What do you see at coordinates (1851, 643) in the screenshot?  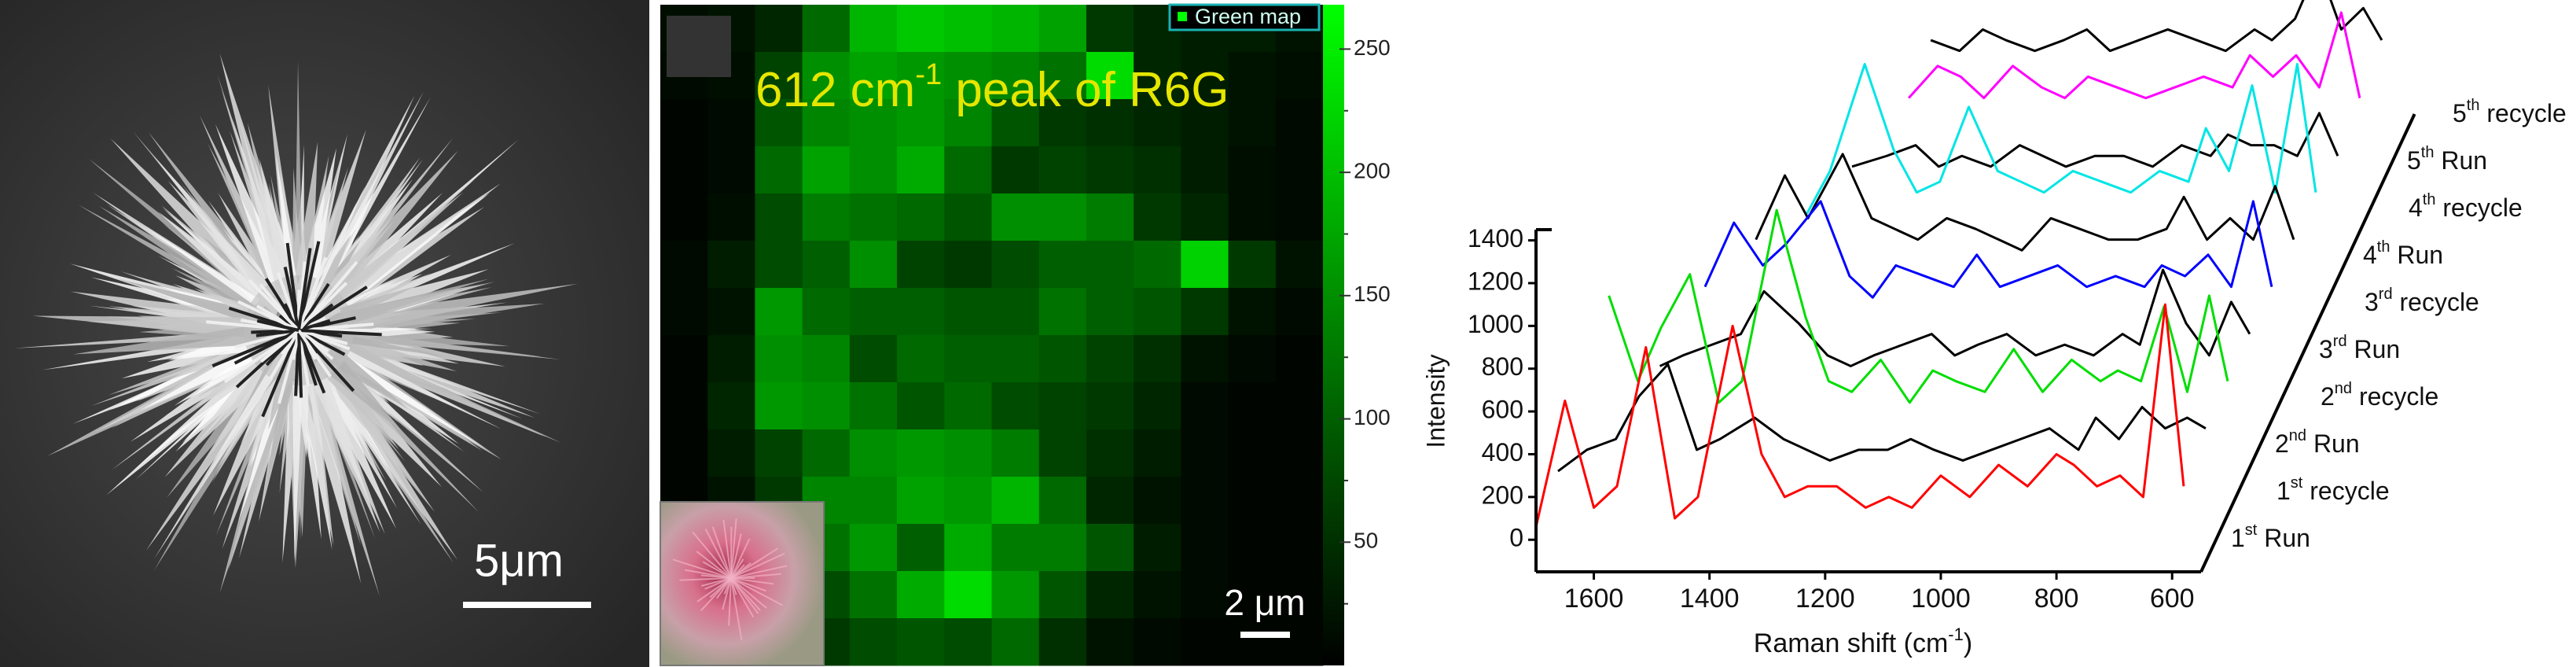 I see `x-axis-label-text: Raman shift (cm` at bounding box center [1851, 643].